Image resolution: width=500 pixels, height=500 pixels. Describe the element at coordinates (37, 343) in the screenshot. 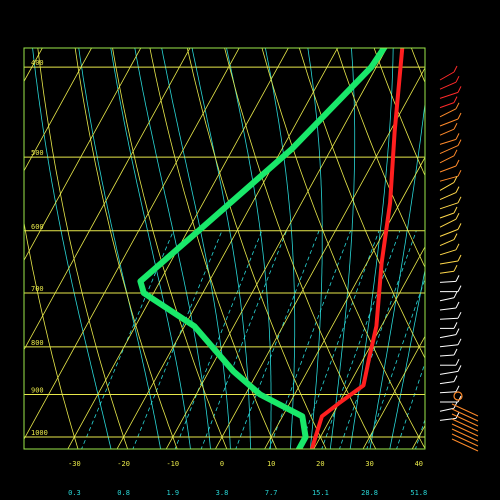

I see `pressure-label: 800` at that location.